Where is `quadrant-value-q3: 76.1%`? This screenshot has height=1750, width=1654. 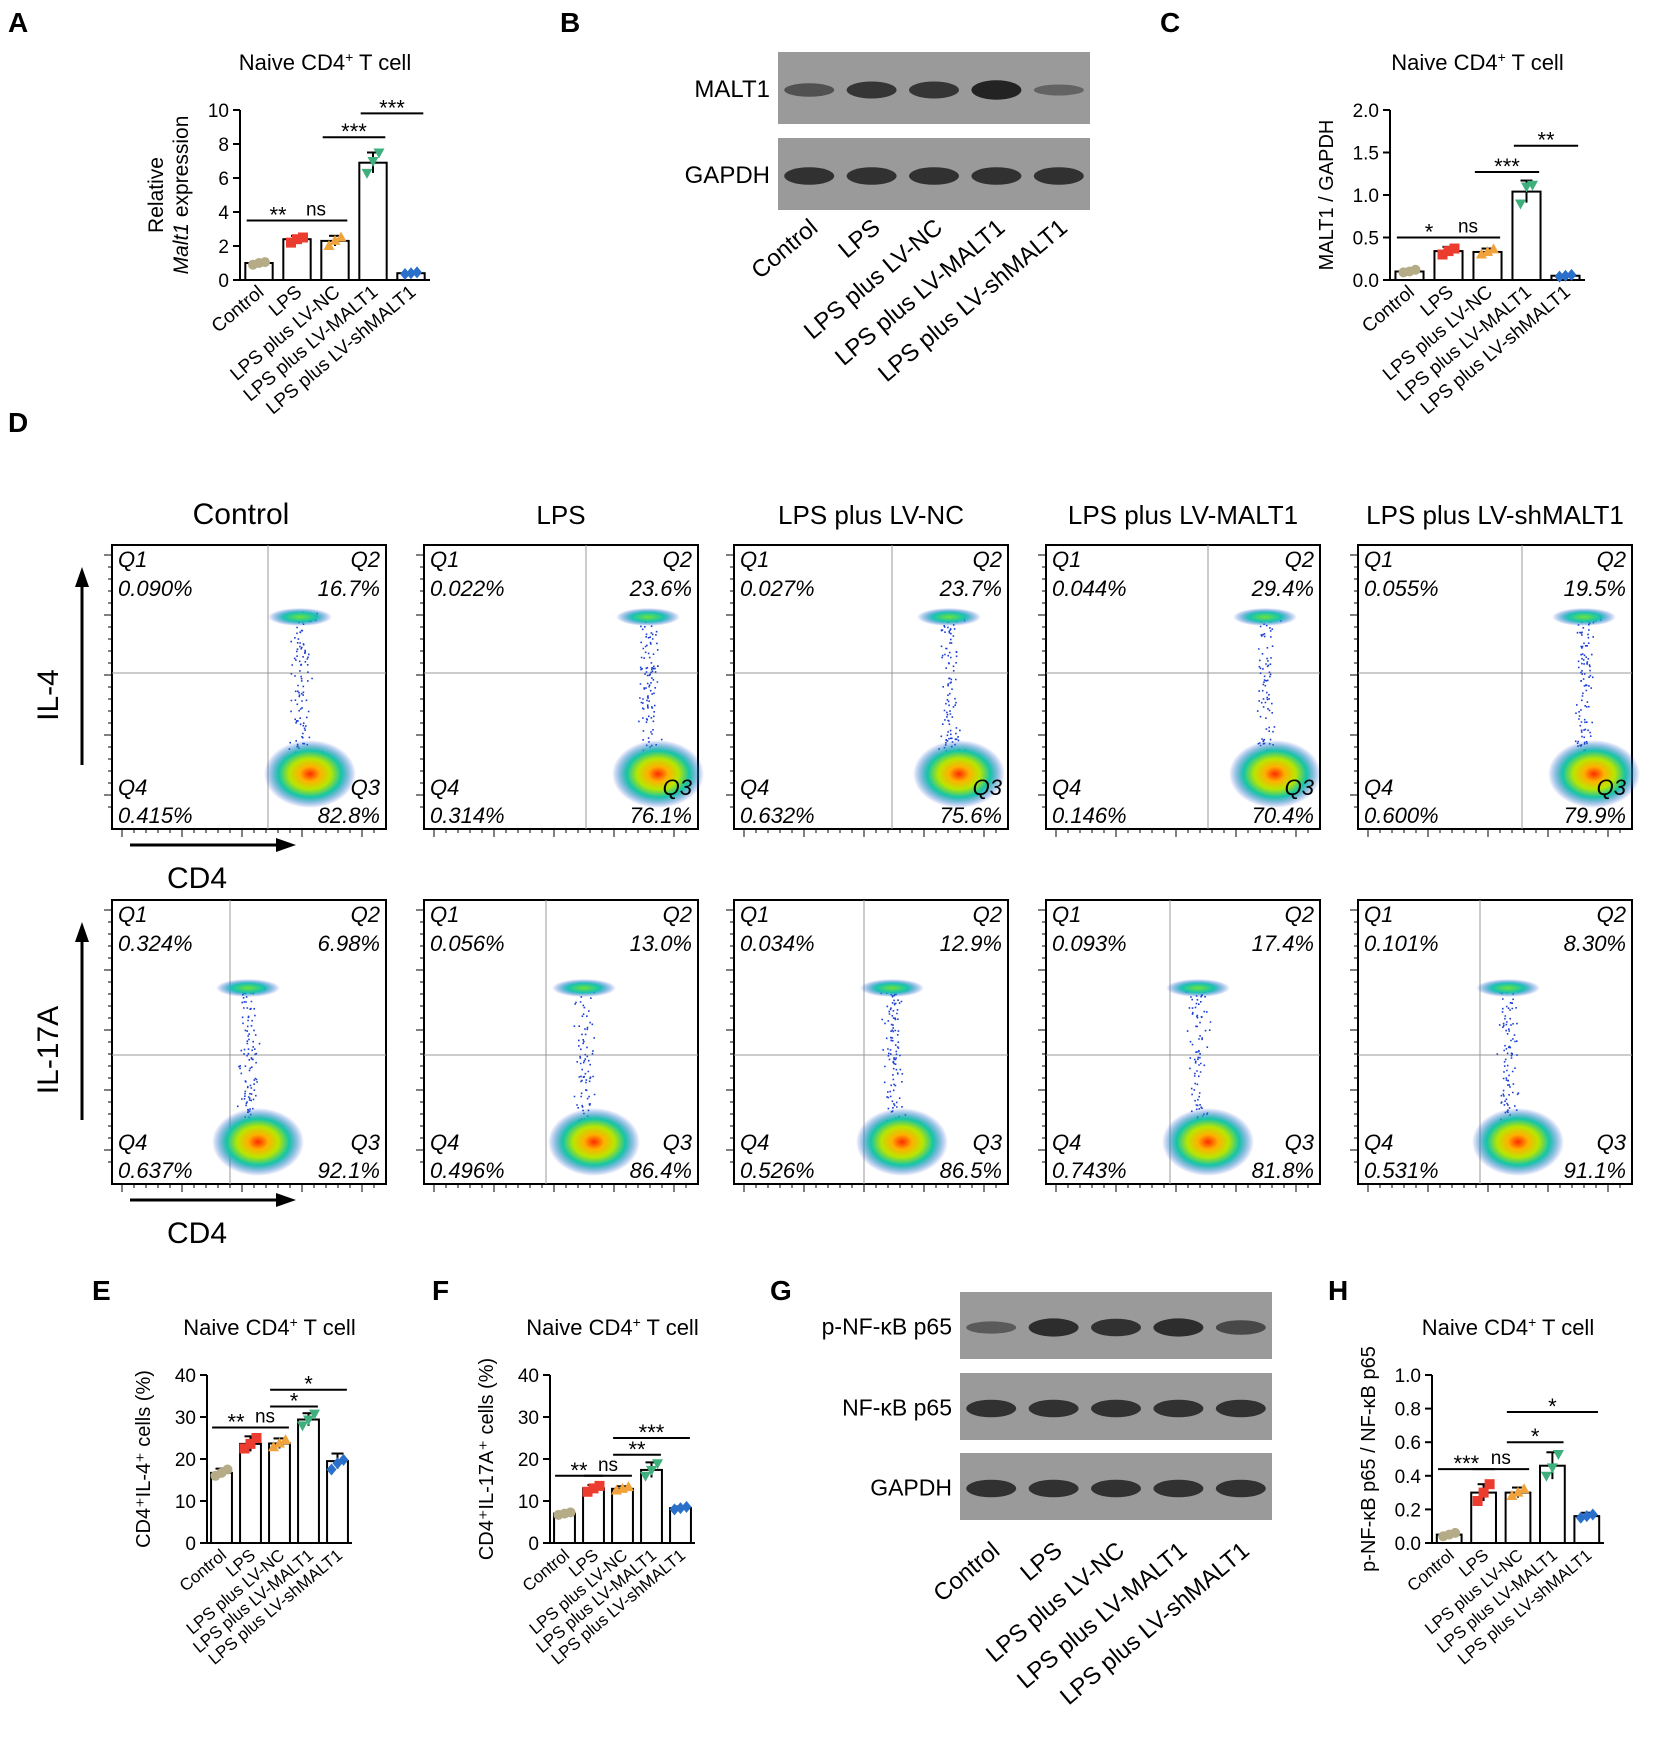
quadrant-value-q3: 76.1% is located at coordinates (661, 815).